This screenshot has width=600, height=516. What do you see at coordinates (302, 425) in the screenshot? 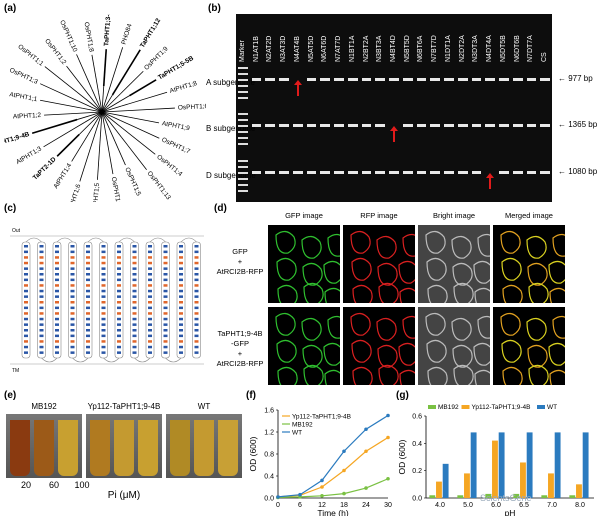
I see `legend-label: MB192` at bounding box center [302, 425].